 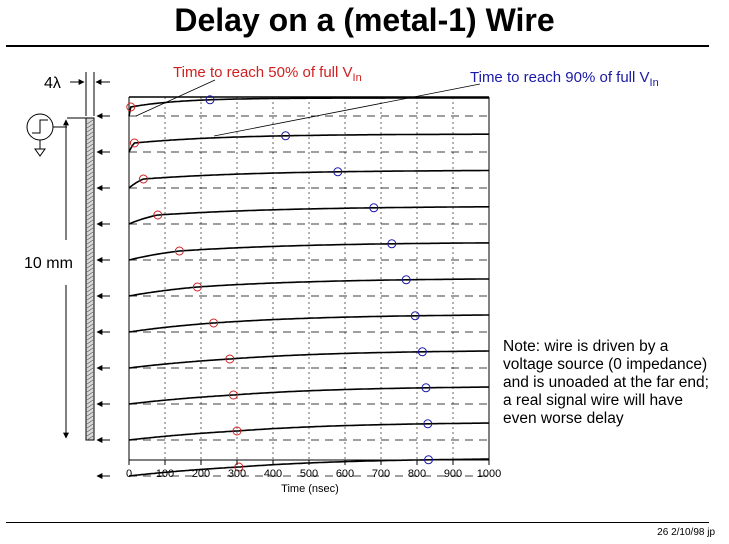 I want to click on title-divider, so click(x=357, y=46).